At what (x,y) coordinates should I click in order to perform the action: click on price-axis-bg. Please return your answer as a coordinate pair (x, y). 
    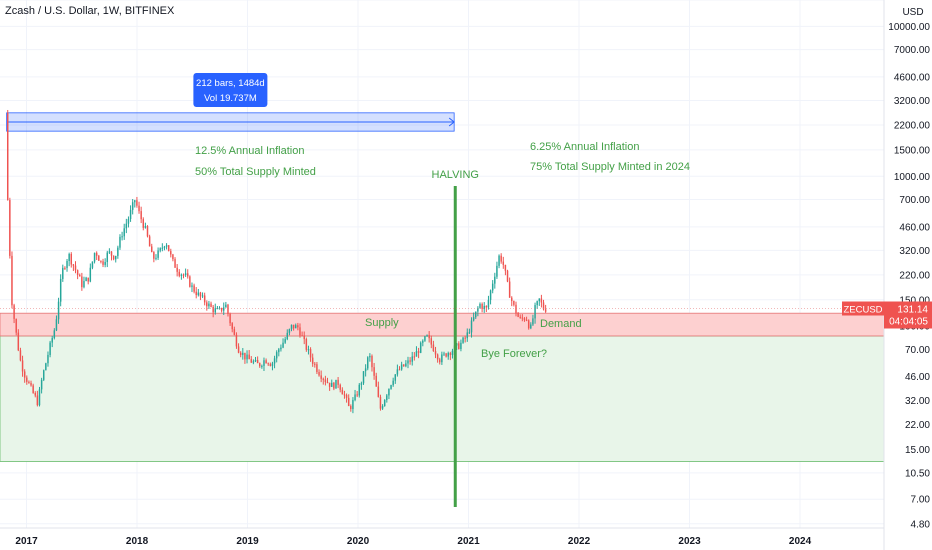
    Looking at the image, I should click on (908, 275).